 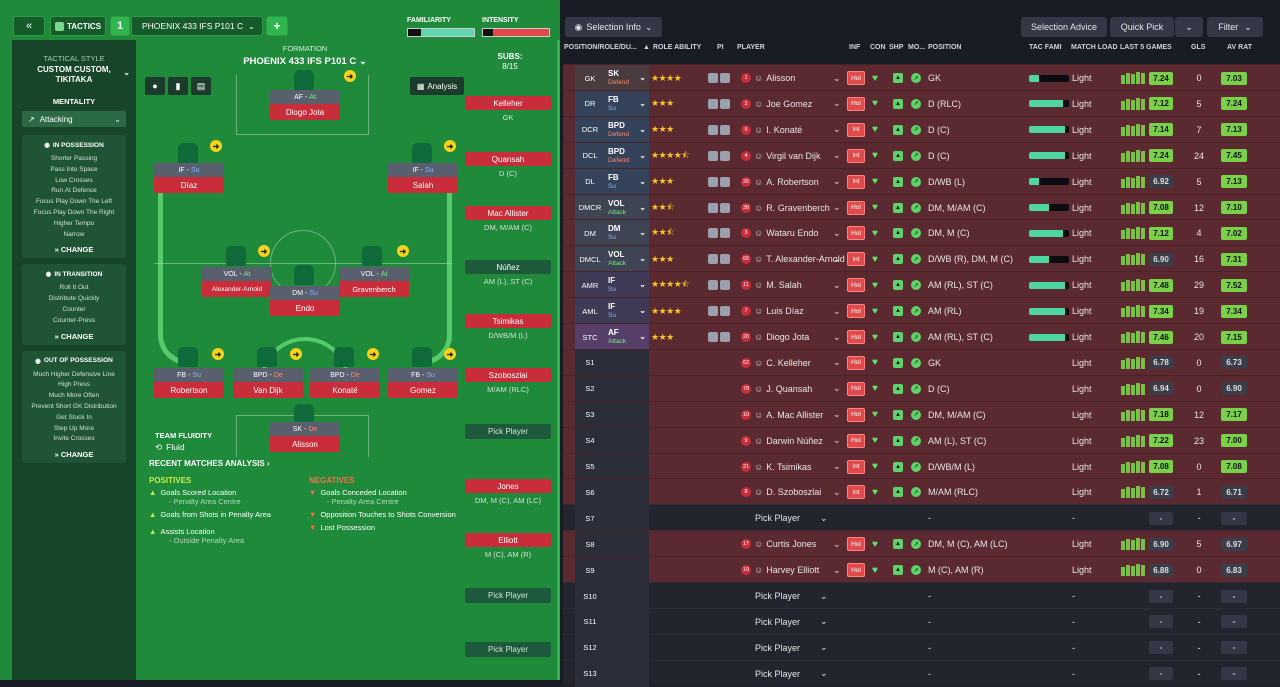 What do you see at coordinates (305, 105) in the screenshot?
I see `player-tag: AF - At Diogo Jota` at bounding box center [305, 105].